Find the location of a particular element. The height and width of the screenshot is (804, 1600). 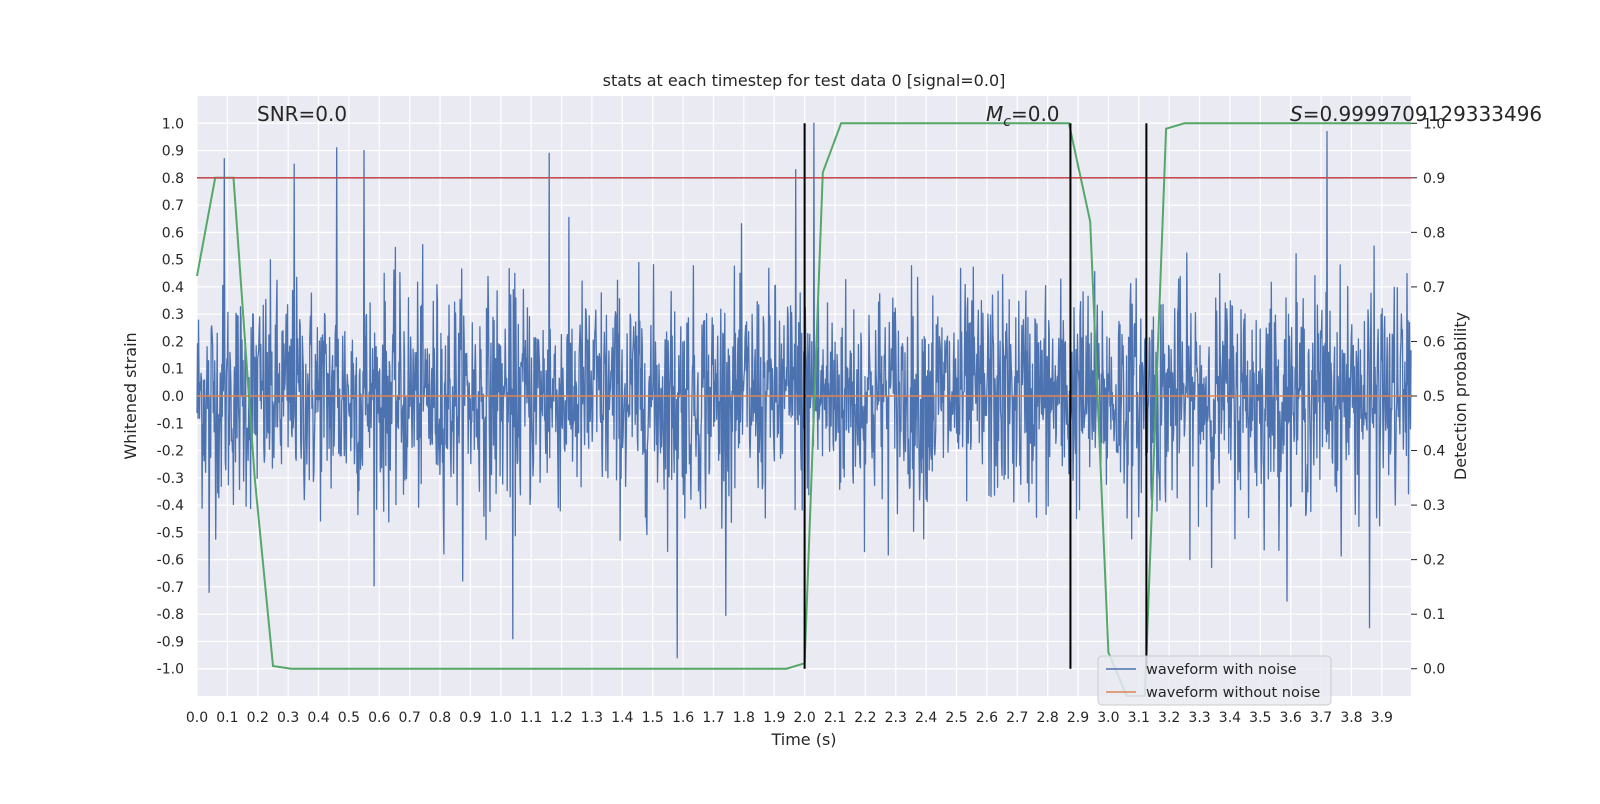

x-tick-label: 1.8 is located at coordinates (744, 718).